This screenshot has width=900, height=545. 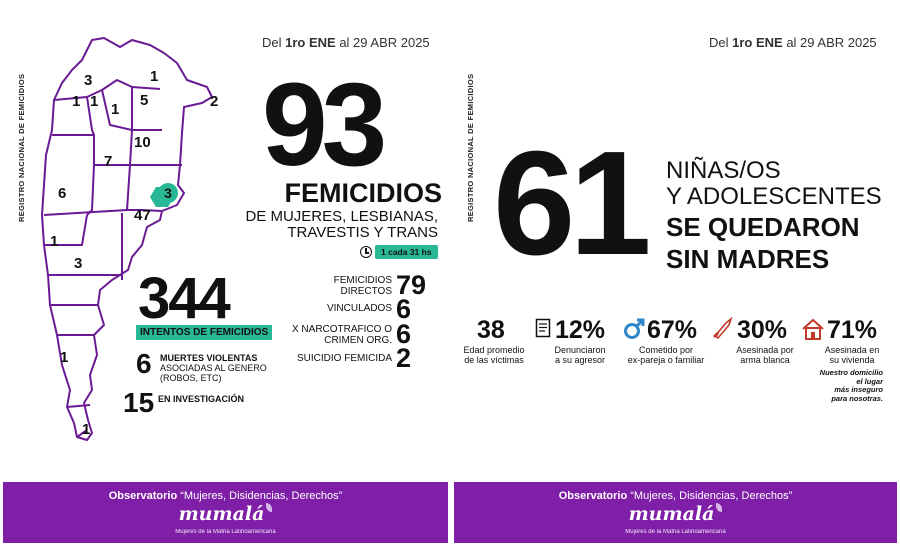 What do you see at coordinates (144, 363) in the screenshot?
I see `violent-deaths-count: 6` at bounding box center [144, 363].